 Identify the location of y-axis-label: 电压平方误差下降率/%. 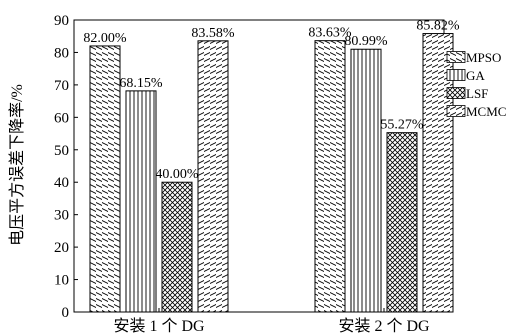
(17, 165).